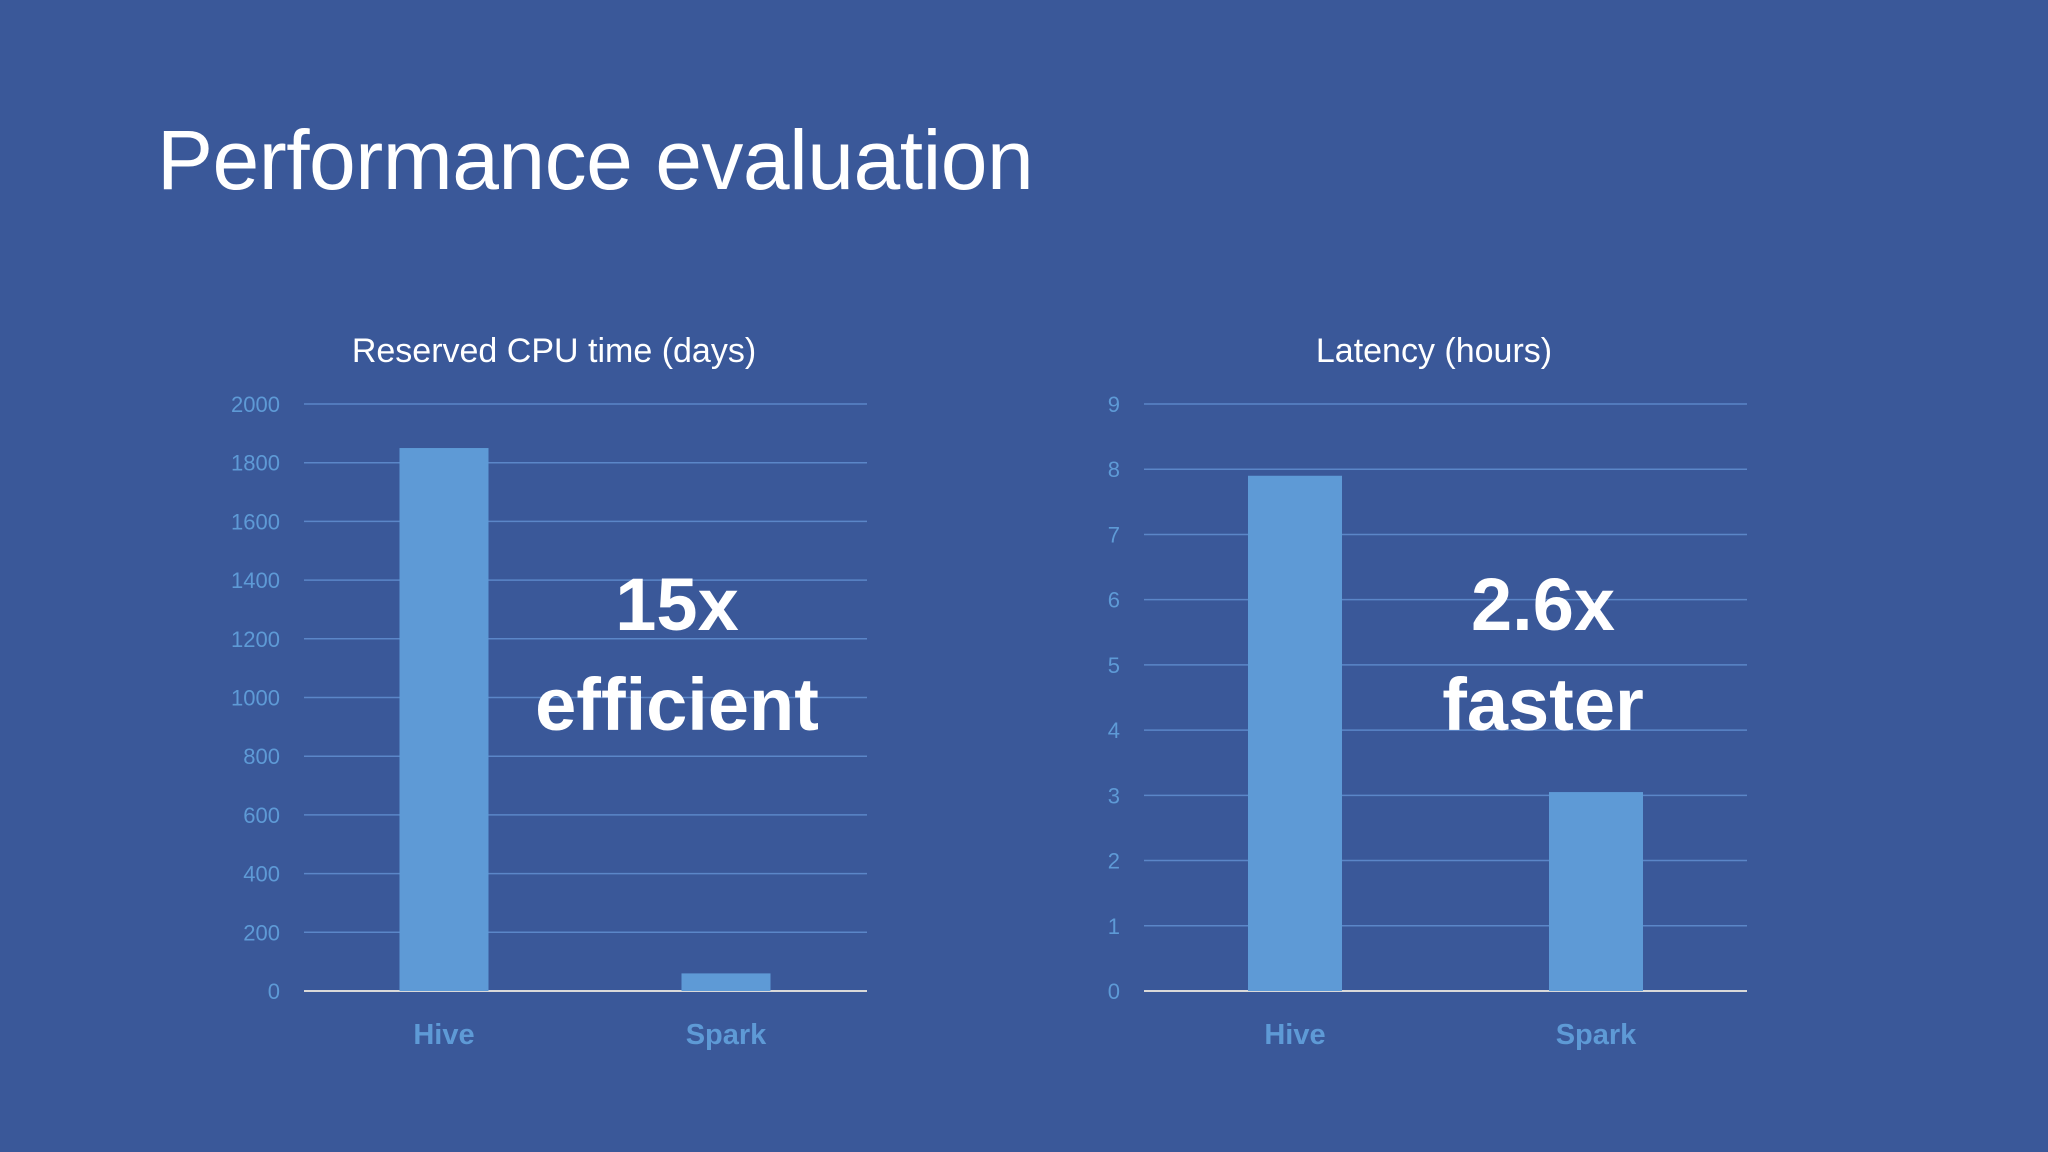  Describe the element at coordinates (554, 351) in the screenshot. I see `chart-1-title: Reserved CPU time (days)` at that location.